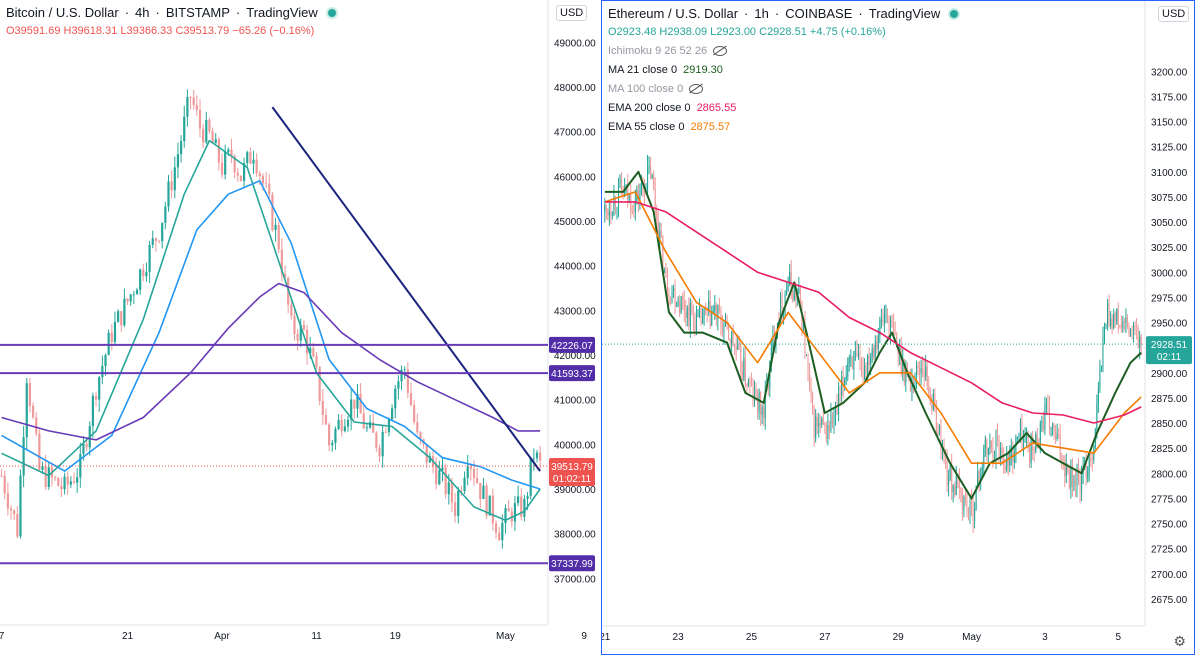 Image resolution: width=1195 pixels, height=655 pixels. Describe the element at coordinates (1174, 14) in the screenshot. I see `eth-currency-button: USD` at that location.